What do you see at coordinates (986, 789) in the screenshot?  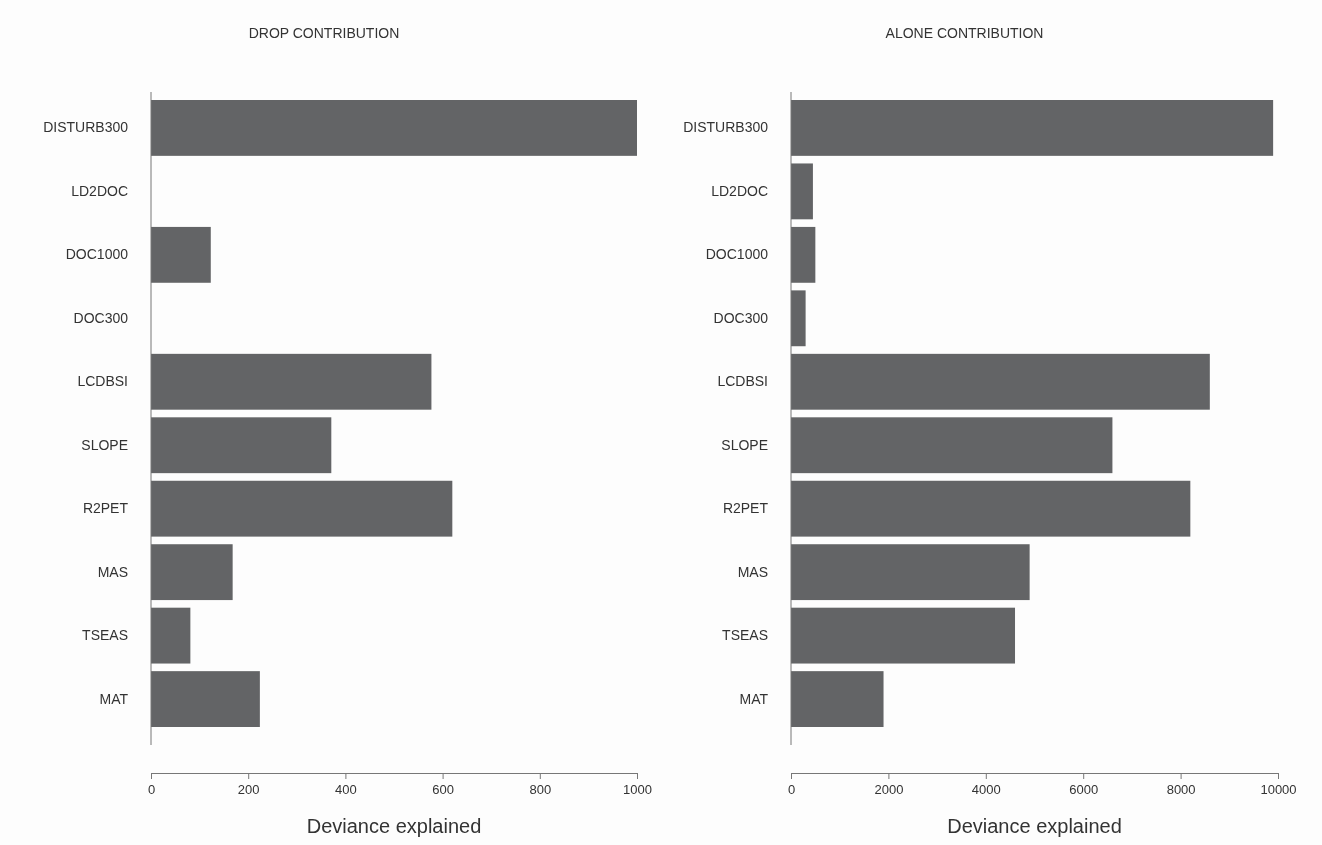 I see `x-tick-label: 4000` at bounding box center [986, 789].